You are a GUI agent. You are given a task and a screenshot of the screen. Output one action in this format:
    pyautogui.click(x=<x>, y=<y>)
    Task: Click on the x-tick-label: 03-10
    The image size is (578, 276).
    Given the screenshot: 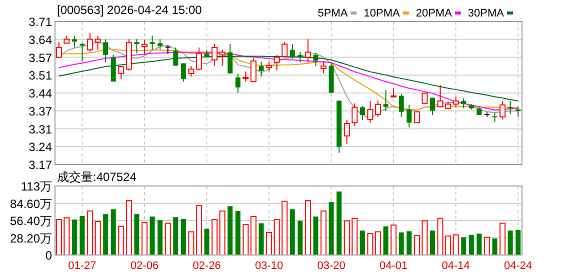 What is the action you would take?
    pyautogui.click(x=269, y=266)
    